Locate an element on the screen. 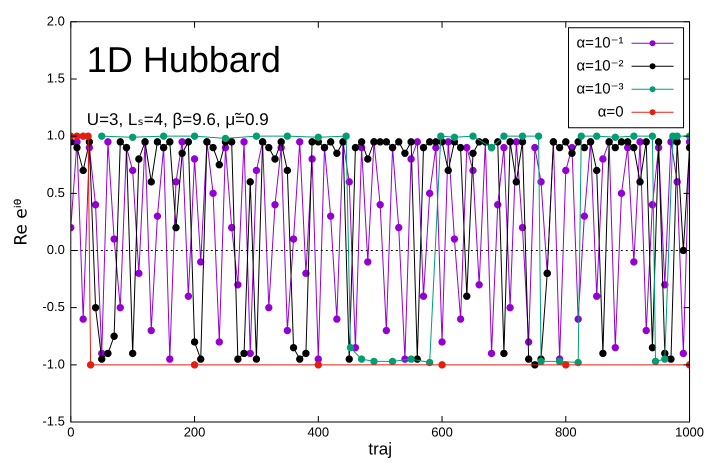 The image size is (715, 472). y-tick-label: 0.5 is located at coordinates (55, 192).